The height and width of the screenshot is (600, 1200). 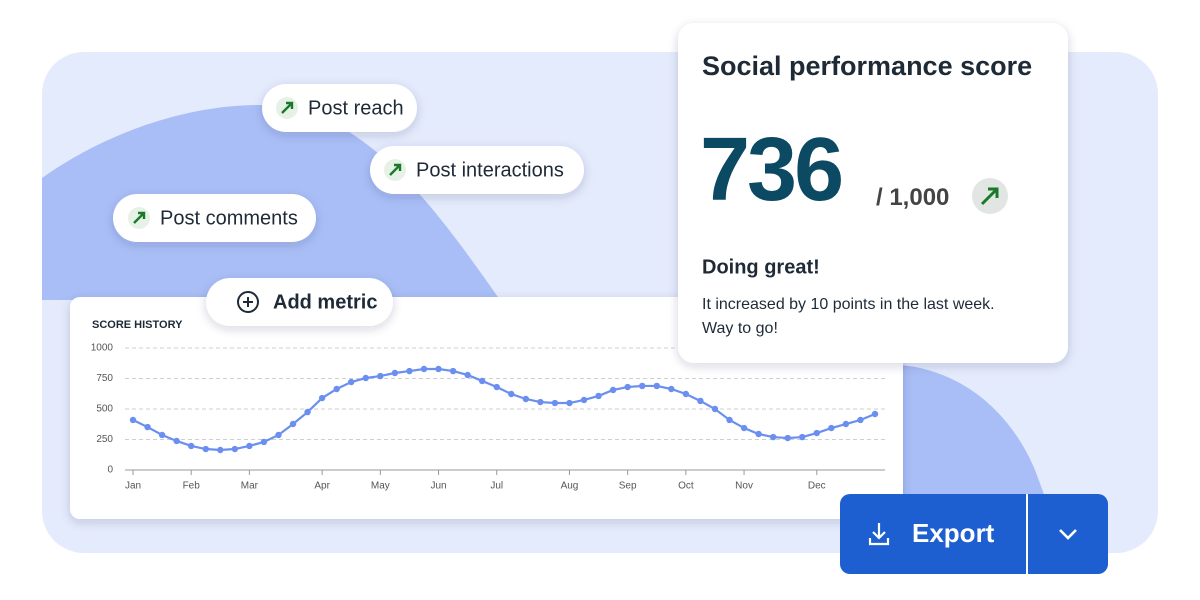 I want to click on y-tick-label: 750, so click(x=104, y=378).